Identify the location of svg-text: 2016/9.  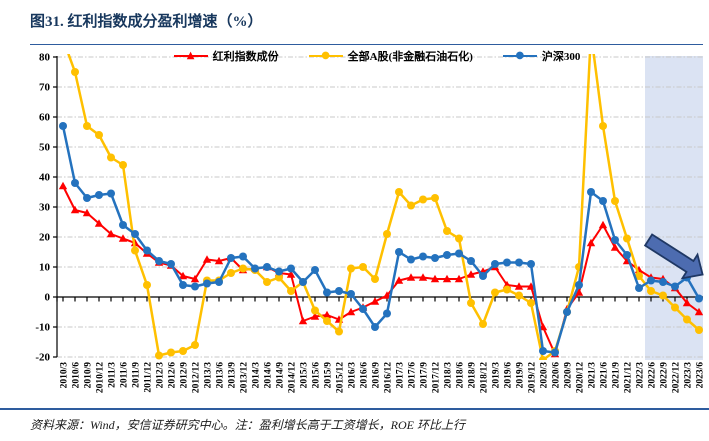
(377, 375).